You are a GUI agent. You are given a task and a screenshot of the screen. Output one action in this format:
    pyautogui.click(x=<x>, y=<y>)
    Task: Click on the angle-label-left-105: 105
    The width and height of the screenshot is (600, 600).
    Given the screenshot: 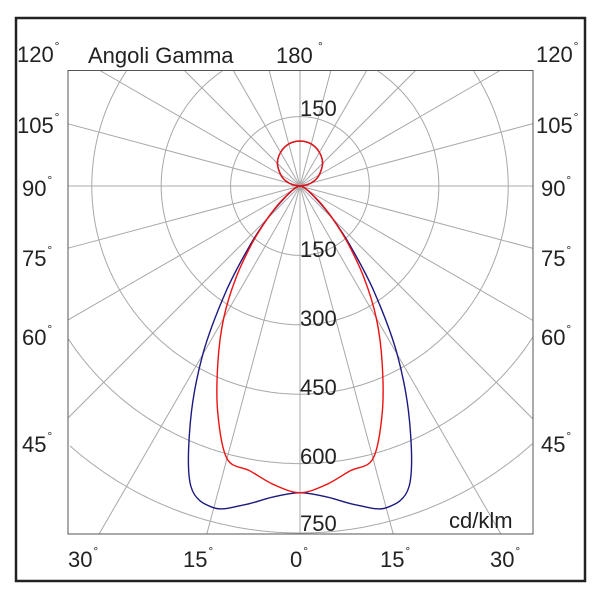 What is the action you would take?
    pyautogui.click(x=35, y=125)
    